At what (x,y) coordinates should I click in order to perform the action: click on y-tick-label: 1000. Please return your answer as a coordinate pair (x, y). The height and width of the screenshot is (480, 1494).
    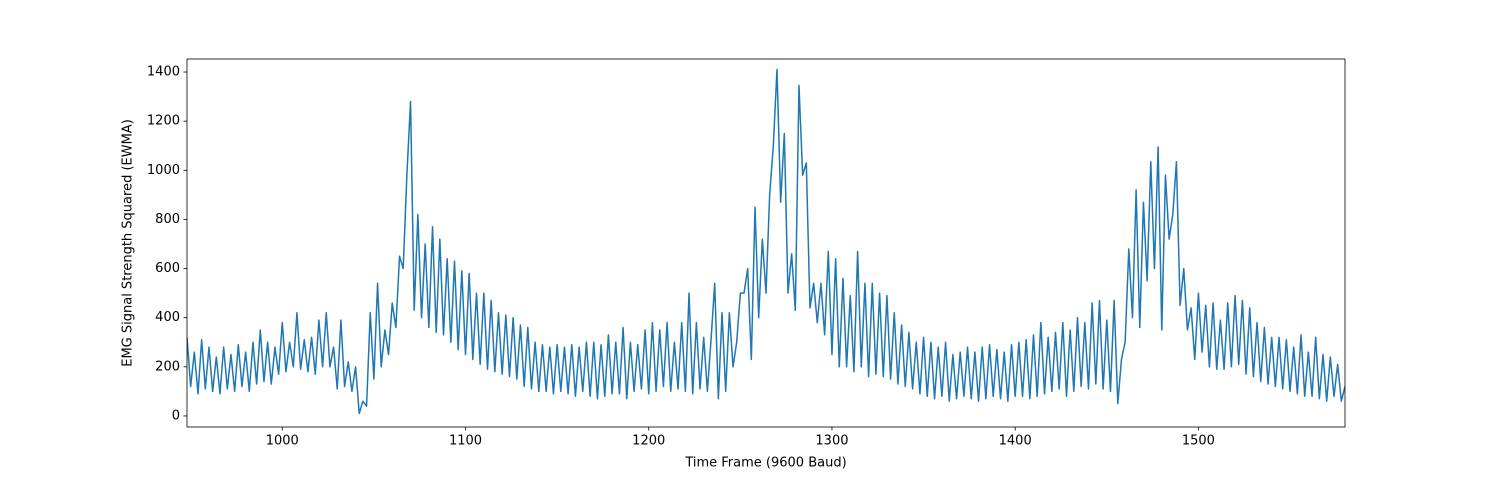
    Looking at the image, I should click on (163, 170).